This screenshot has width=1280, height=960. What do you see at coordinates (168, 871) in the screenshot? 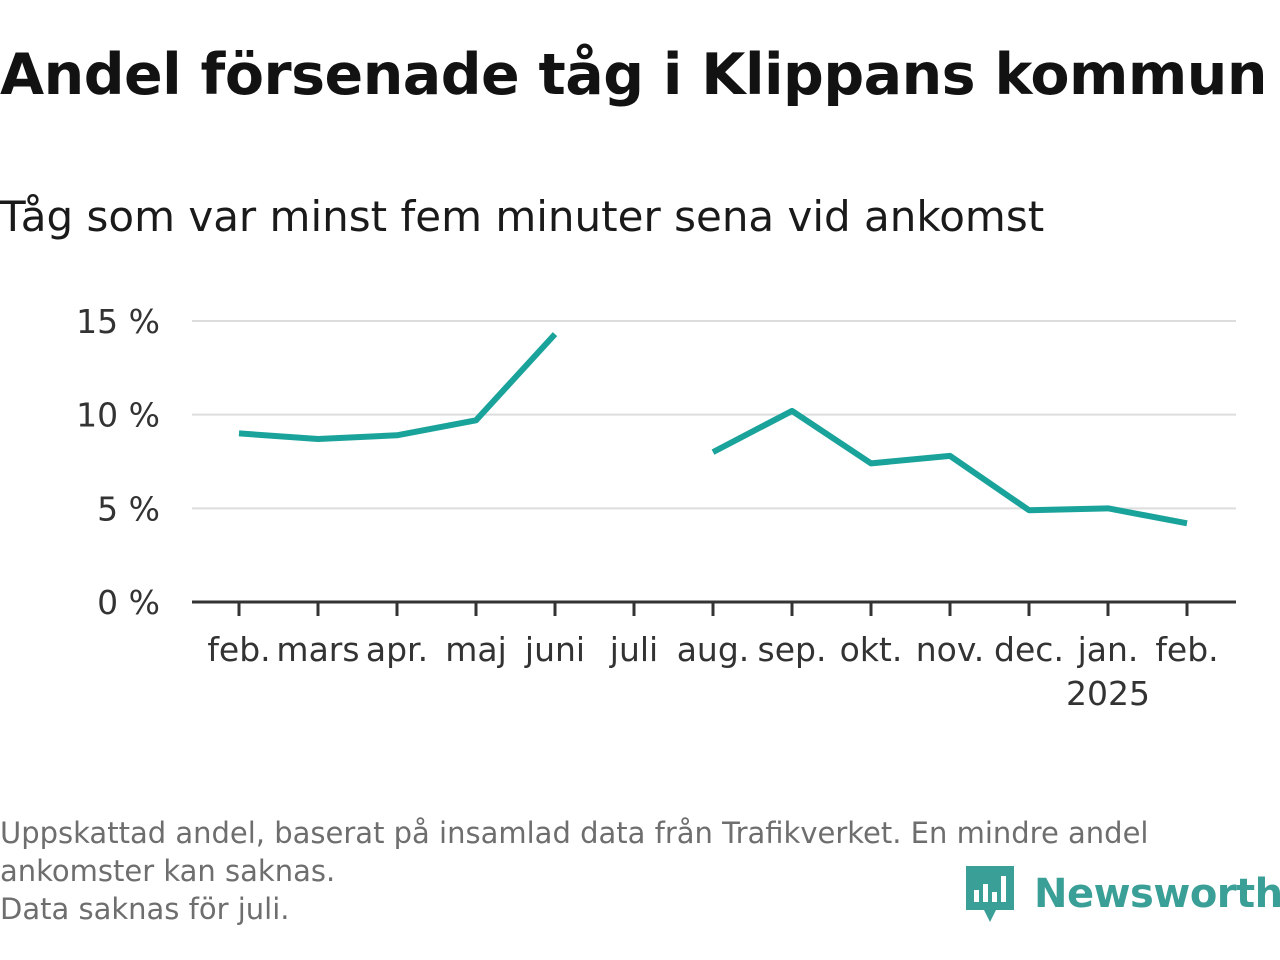
I see `footnote-line: ankomster kan saknas.` at bounding box center [168, 871].